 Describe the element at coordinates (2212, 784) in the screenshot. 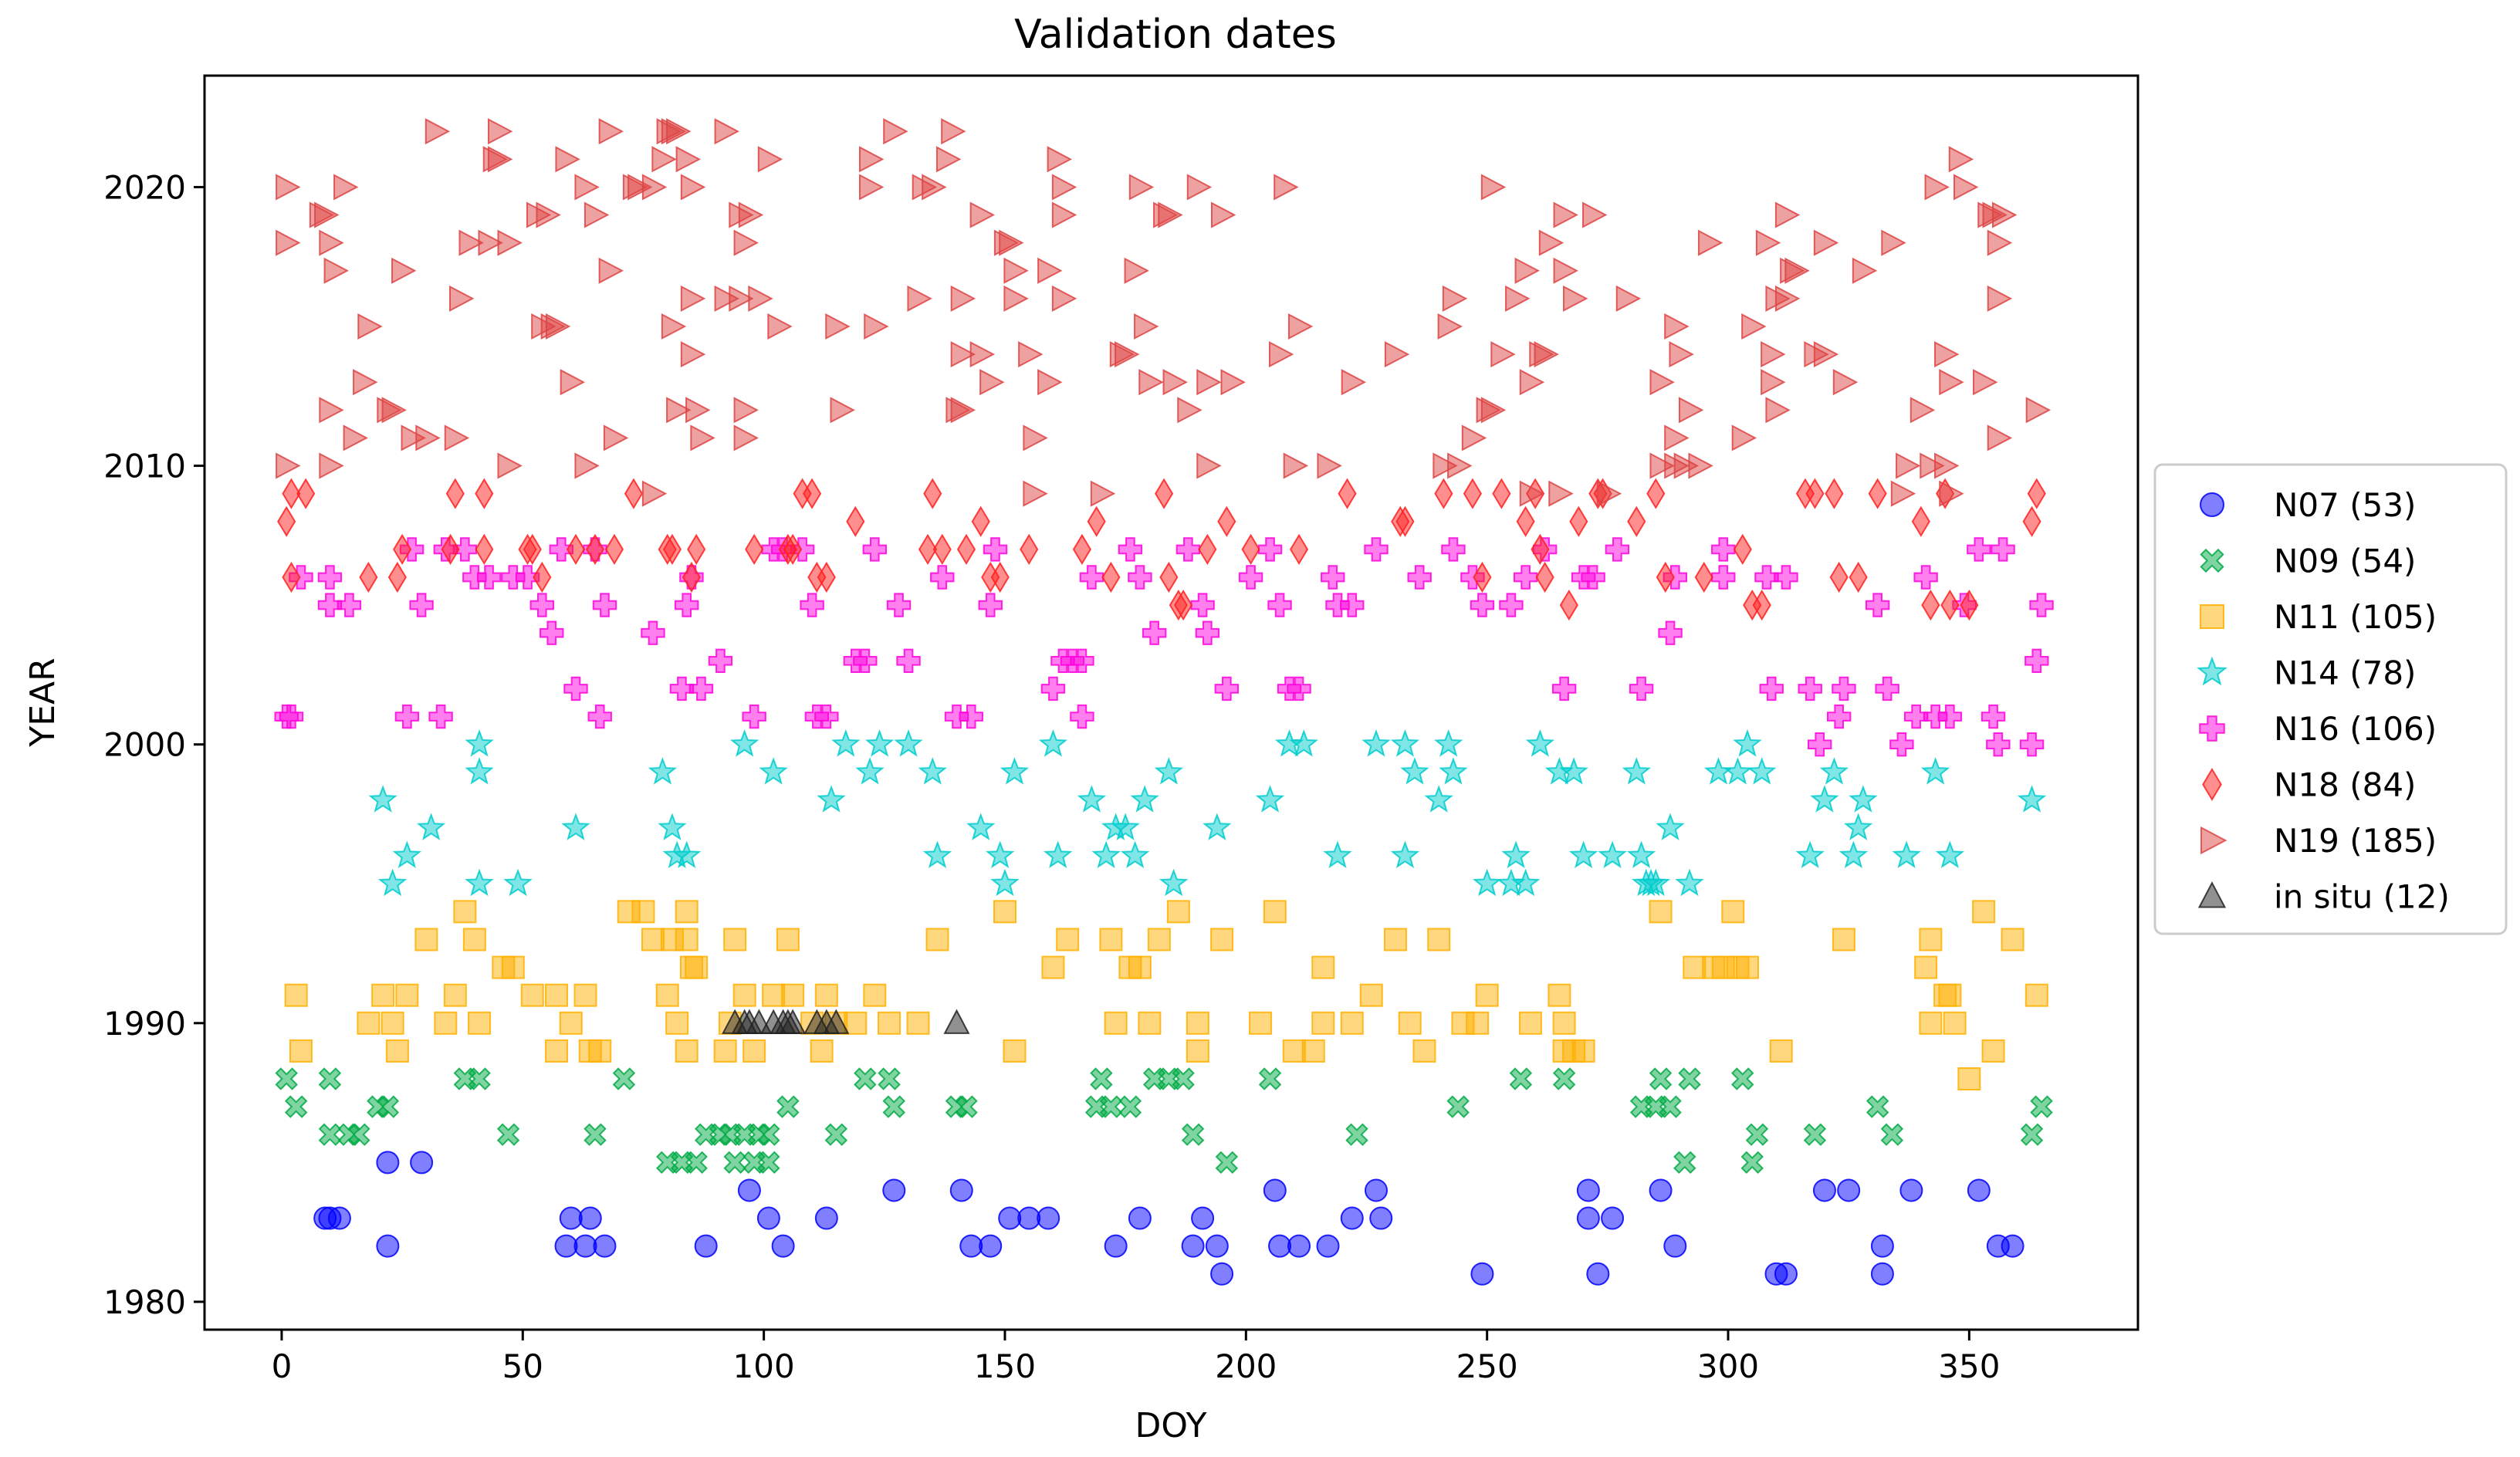

I see `legend-marker` at that location.